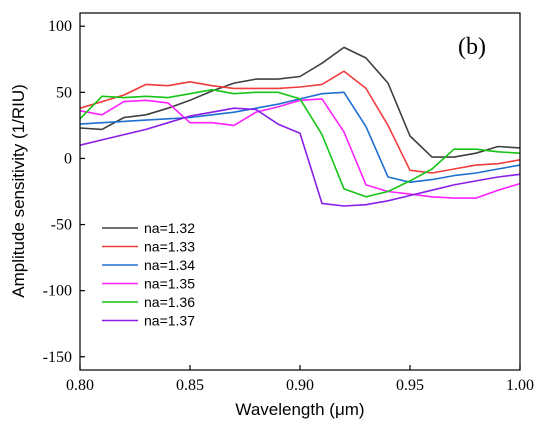 This screenshot has width=550, height=430. Describe the element at coordinates (169, 284) in the screenshot. I see `legend-label: na=1.35` at that location.